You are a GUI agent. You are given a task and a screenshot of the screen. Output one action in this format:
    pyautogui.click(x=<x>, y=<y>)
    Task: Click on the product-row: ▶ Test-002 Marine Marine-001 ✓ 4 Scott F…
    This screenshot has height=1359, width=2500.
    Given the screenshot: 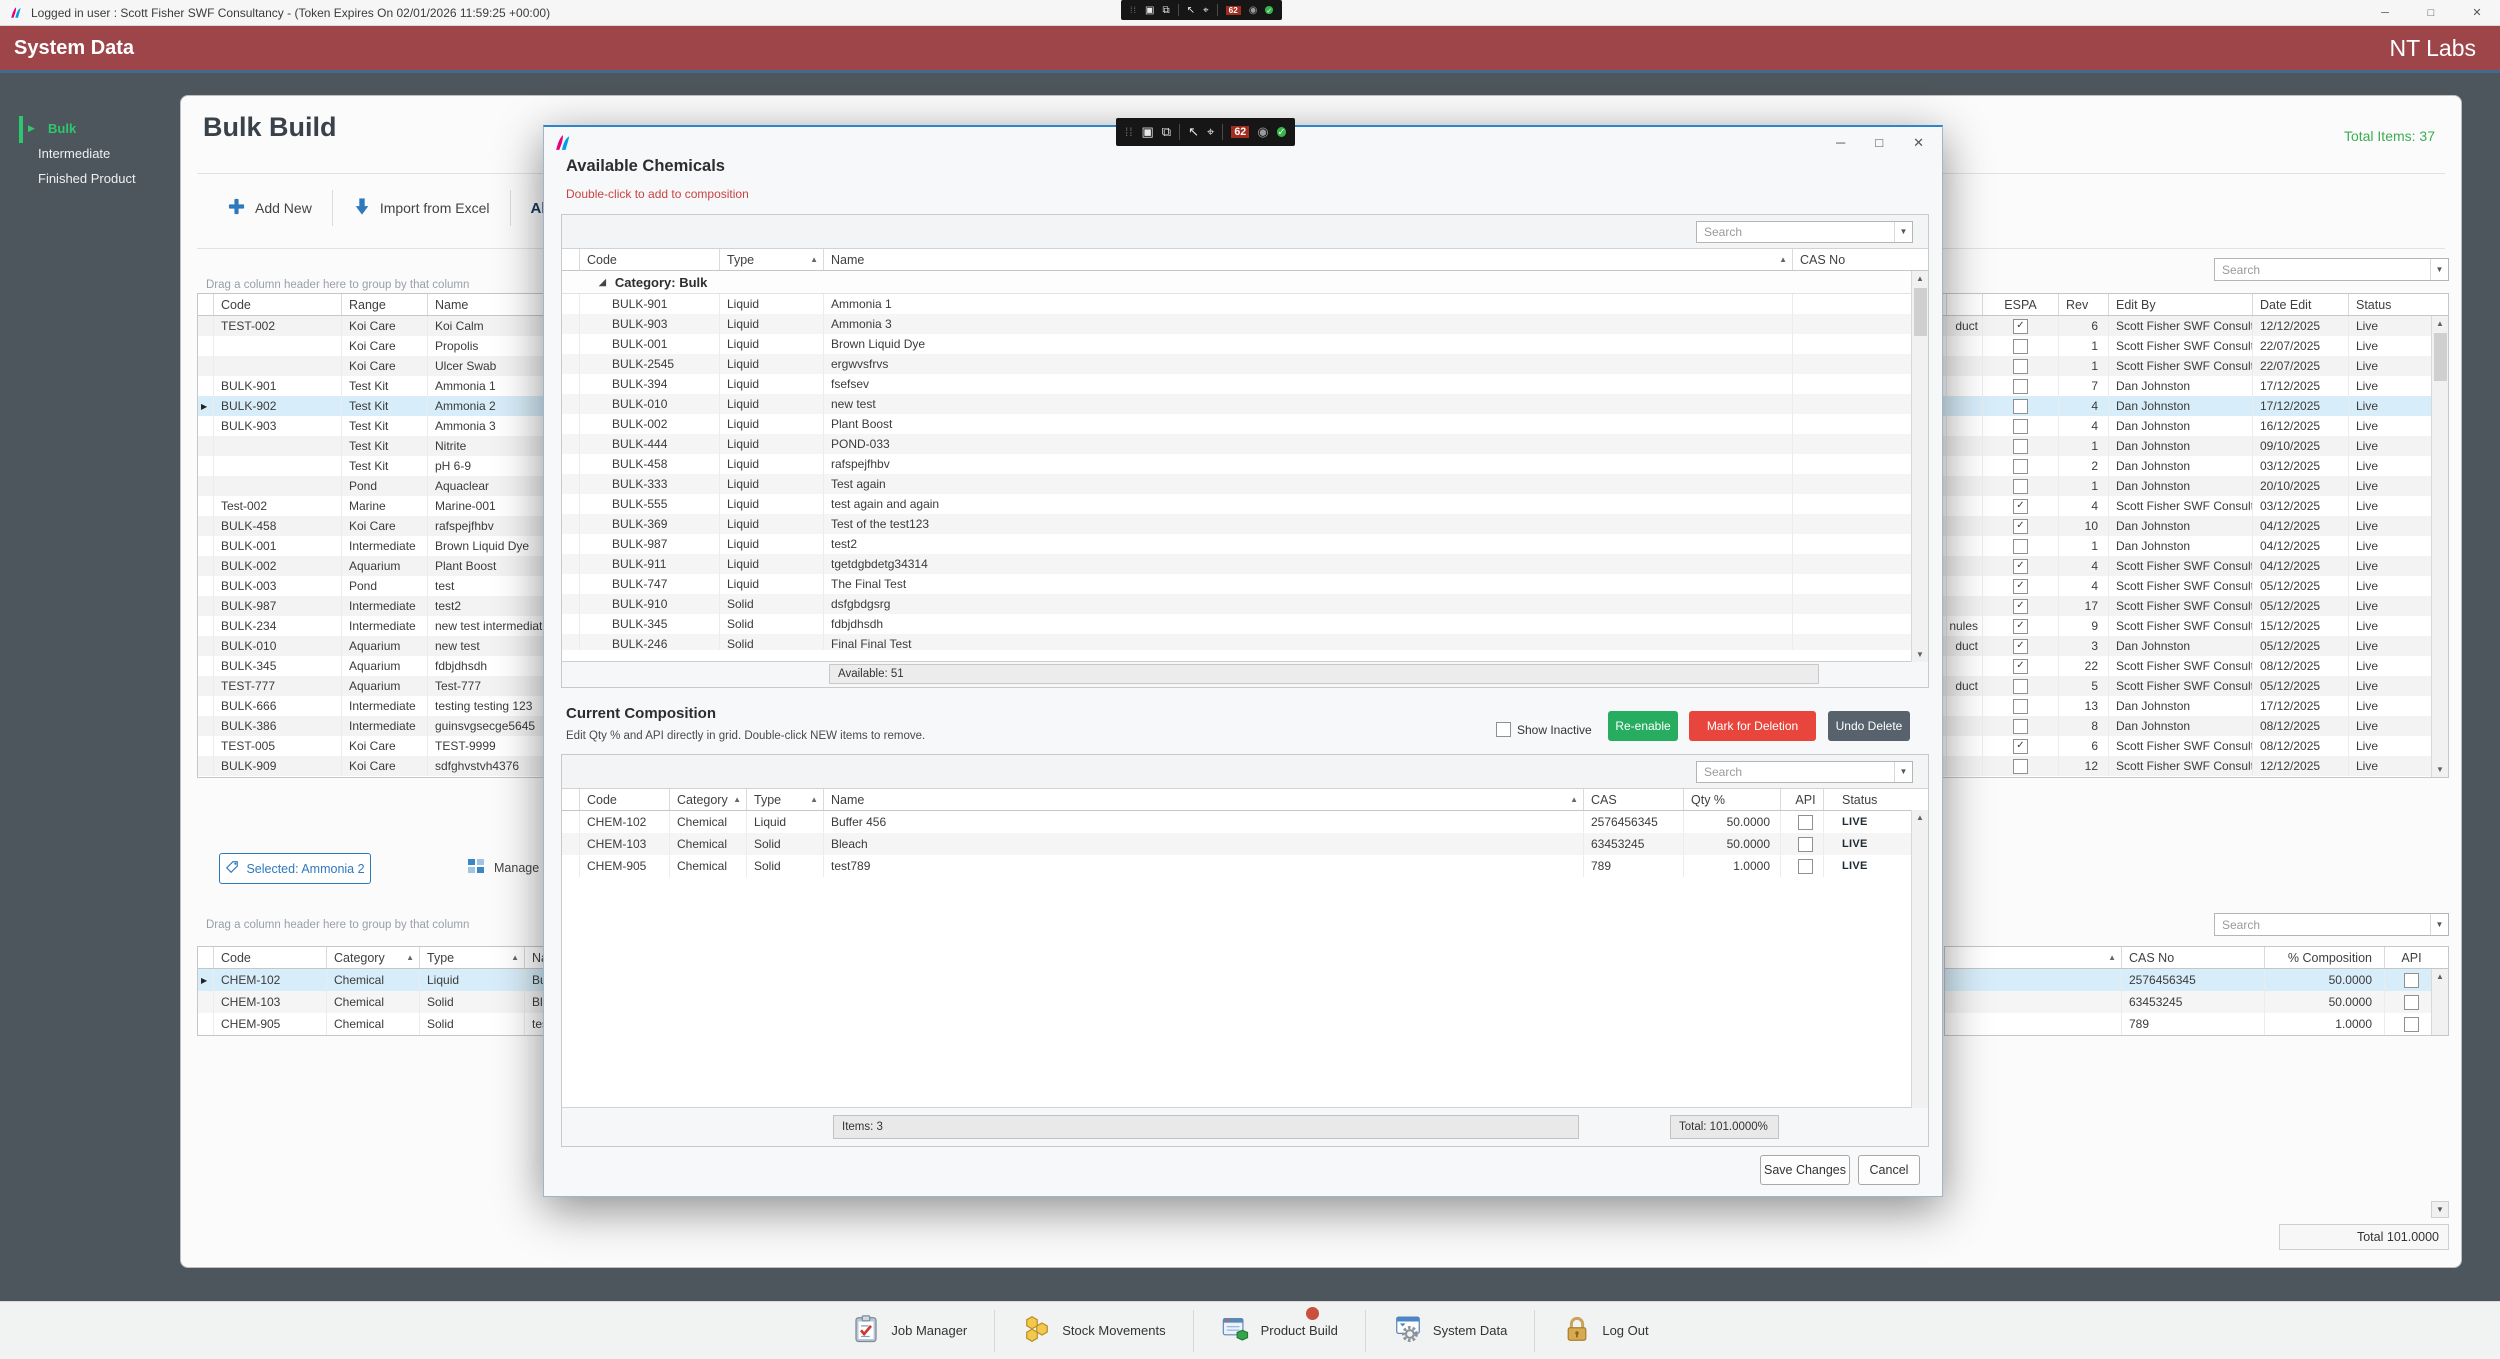 What is the action you would take?
    pyautogui.click(x=1323, y=506)
    